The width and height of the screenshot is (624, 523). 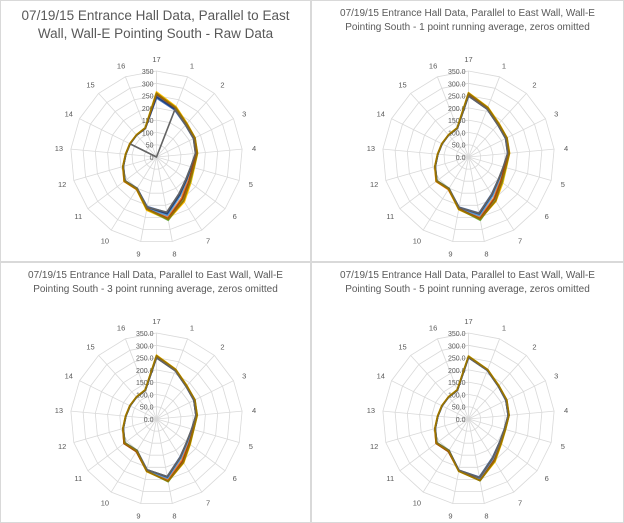 What do you see at coordinates (457, 371) in the screenshot?
I see `tick-label: 200.0` at bounding box center [457, 371].